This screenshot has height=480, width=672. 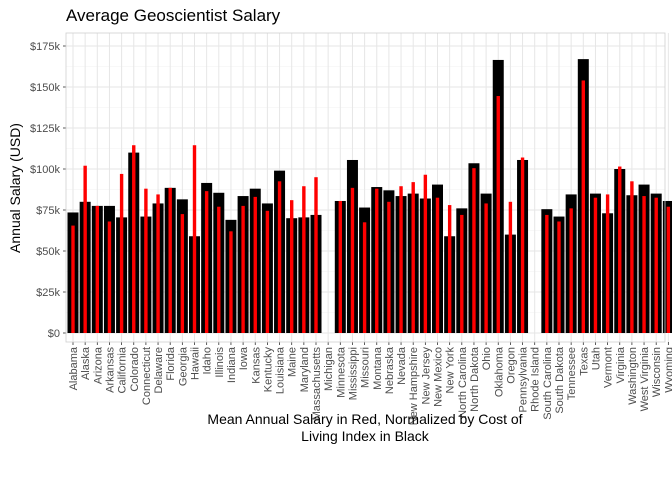 I want to click on x-tick-label: West Virginia, so click(x=645, y=378).